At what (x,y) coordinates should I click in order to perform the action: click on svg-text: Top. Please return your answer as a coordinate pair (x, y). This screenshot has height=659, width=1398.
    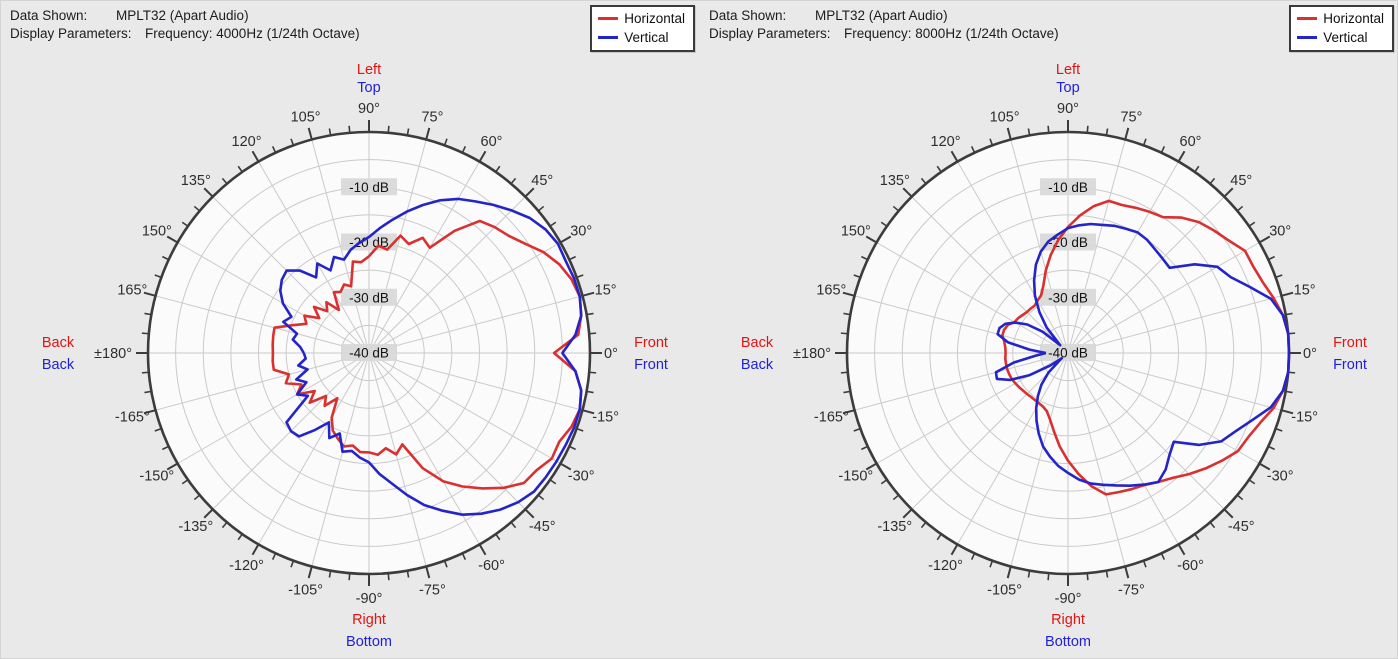
    Looking at the image, I should click on (368, 88).